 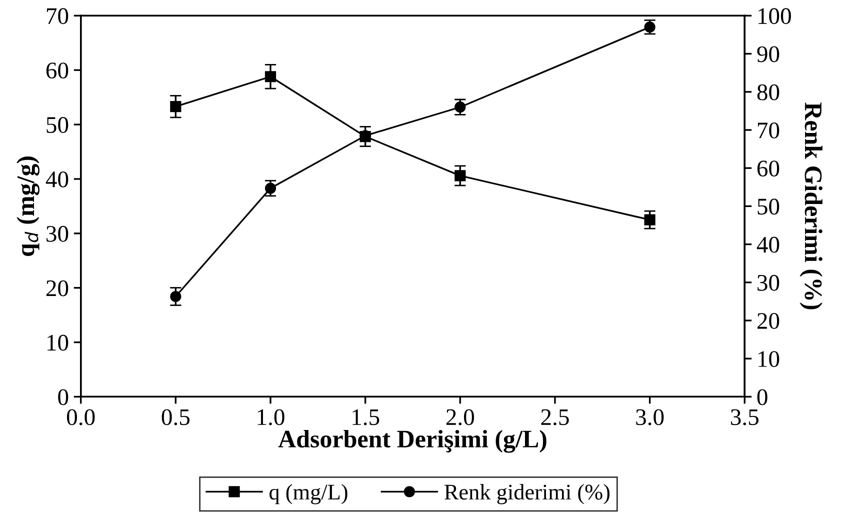 What do you see at coordinates (63, 397) in the screenshot?
I see `y-tick-label: 0` at bounding box center [63, 397].